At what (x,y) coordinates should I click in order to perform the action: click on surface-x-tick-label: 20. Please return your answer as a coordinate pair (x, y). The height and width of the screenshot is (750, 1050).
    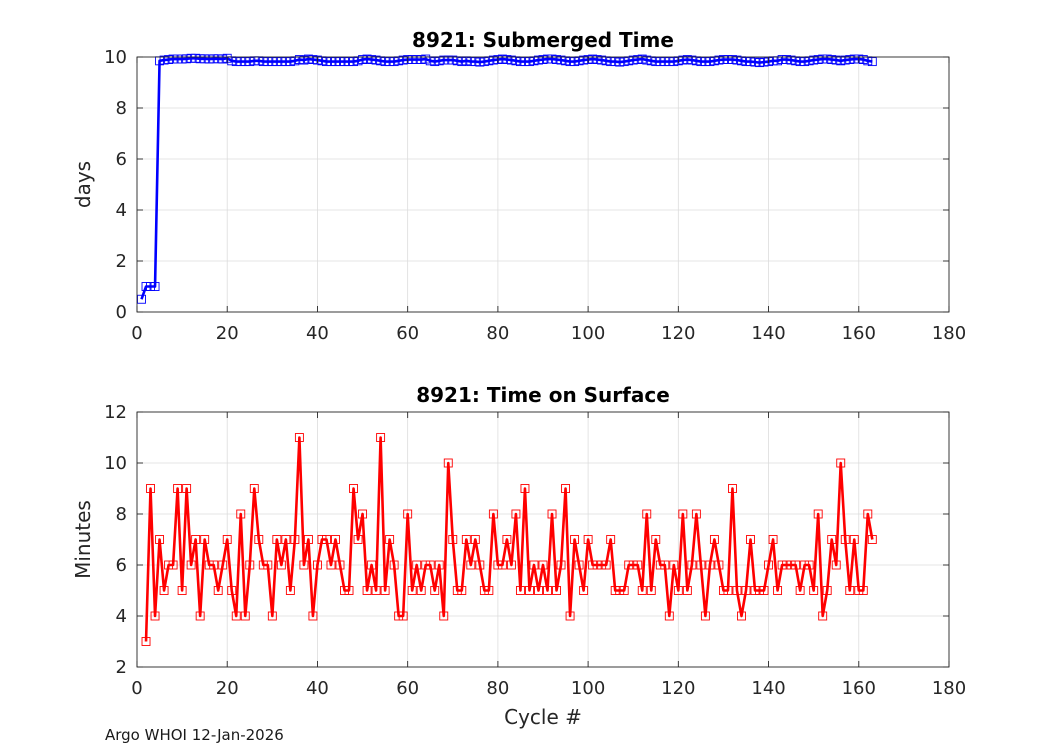
    Looking at the image, I should click on (227, 688).